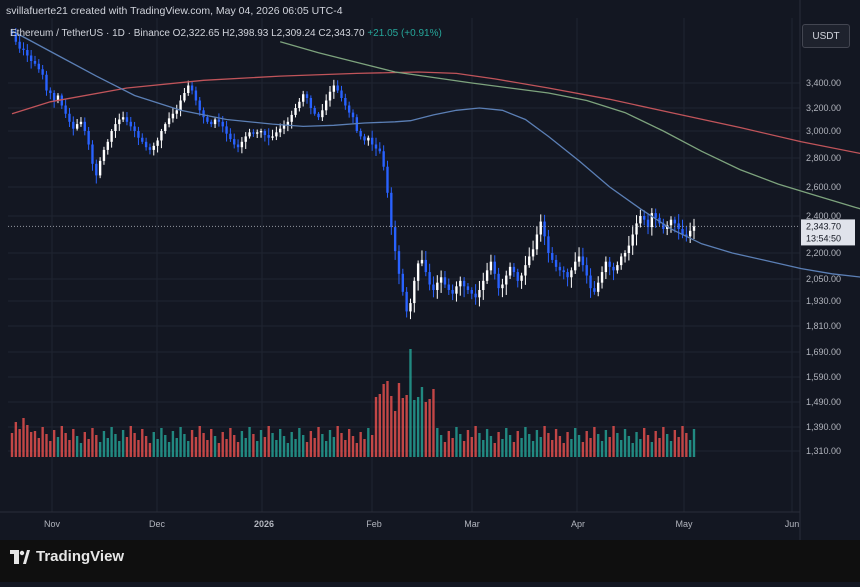 The width and height of the screenshot is (860, 587). What do you see at coordinates (823, 108) in the screenshot?
I see `price-tick-label: 3,200.00` at bounding box center [823, 108].